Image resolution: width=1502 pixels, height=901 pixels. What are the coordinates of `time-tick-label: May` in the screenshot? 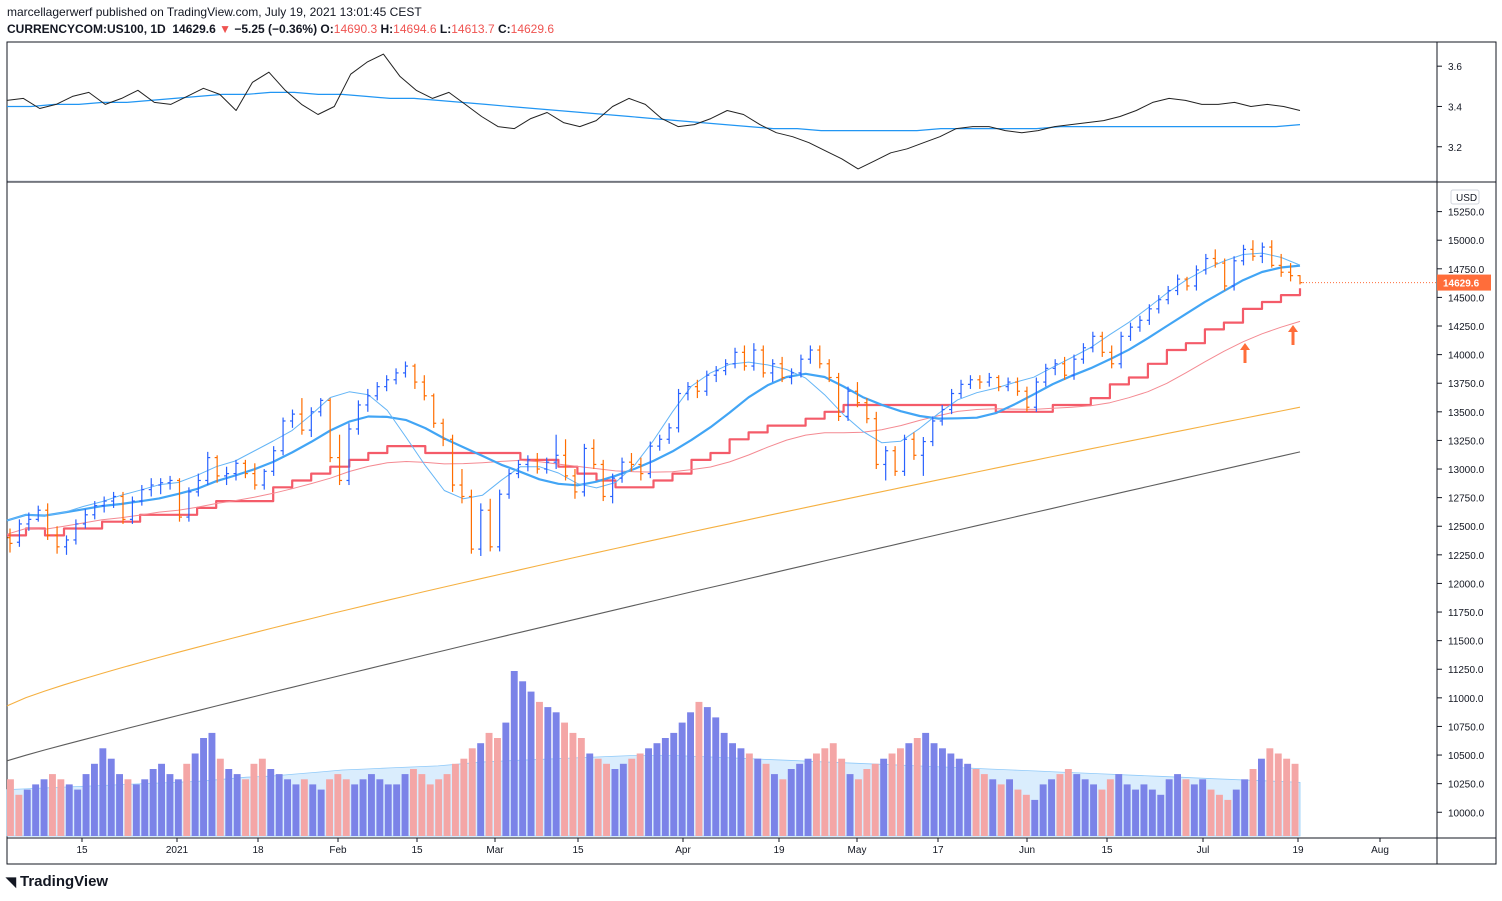 It's located at (857, 850).